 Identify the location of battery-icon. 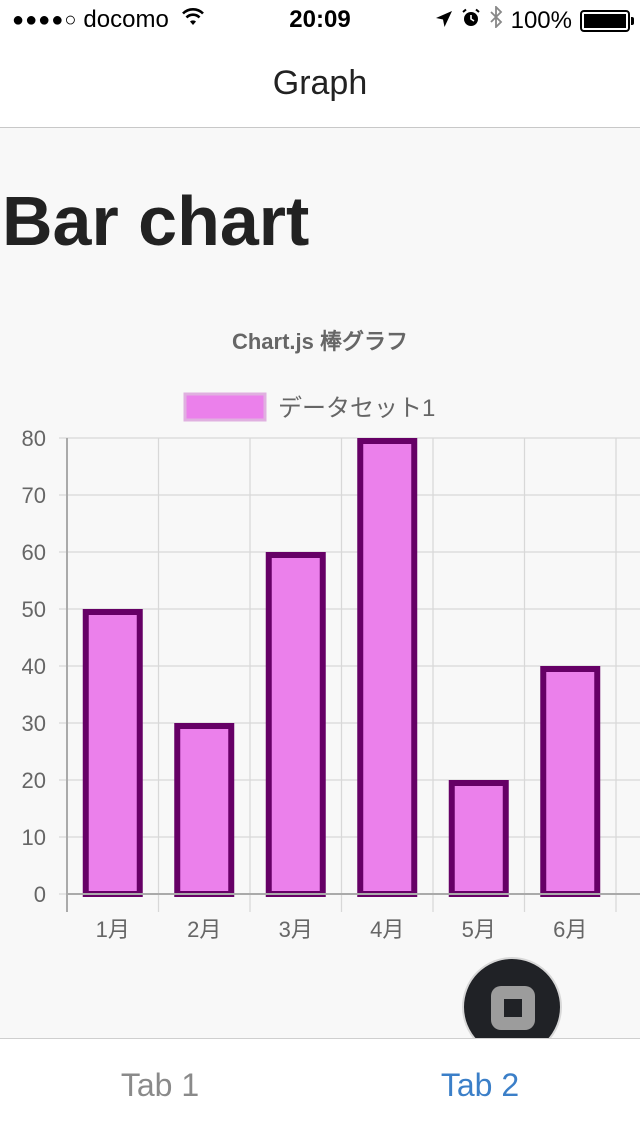
(607, 20).